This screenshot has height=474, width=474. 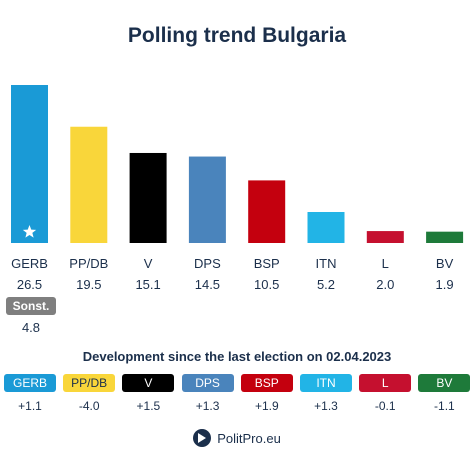 I want to click on star-icon, so click(x=29, y=231).